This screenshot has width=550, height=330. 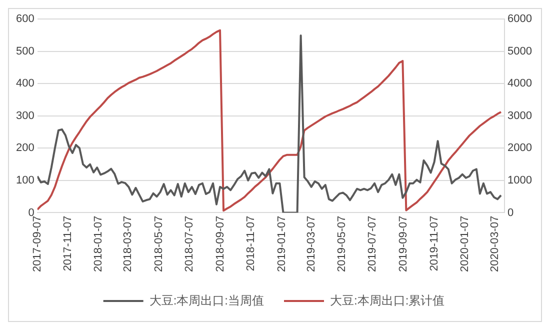 What do you see at coordinates (189, 244) in the screenshot?
I see `x-tick-label: 2018-07-07` at bounding box center [189, 244].